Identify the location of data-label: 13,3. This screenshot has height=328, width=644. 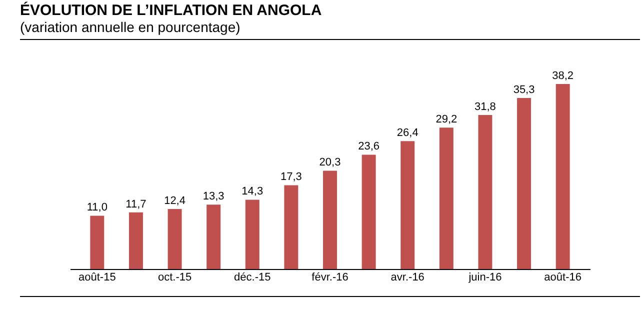
(213, 196).